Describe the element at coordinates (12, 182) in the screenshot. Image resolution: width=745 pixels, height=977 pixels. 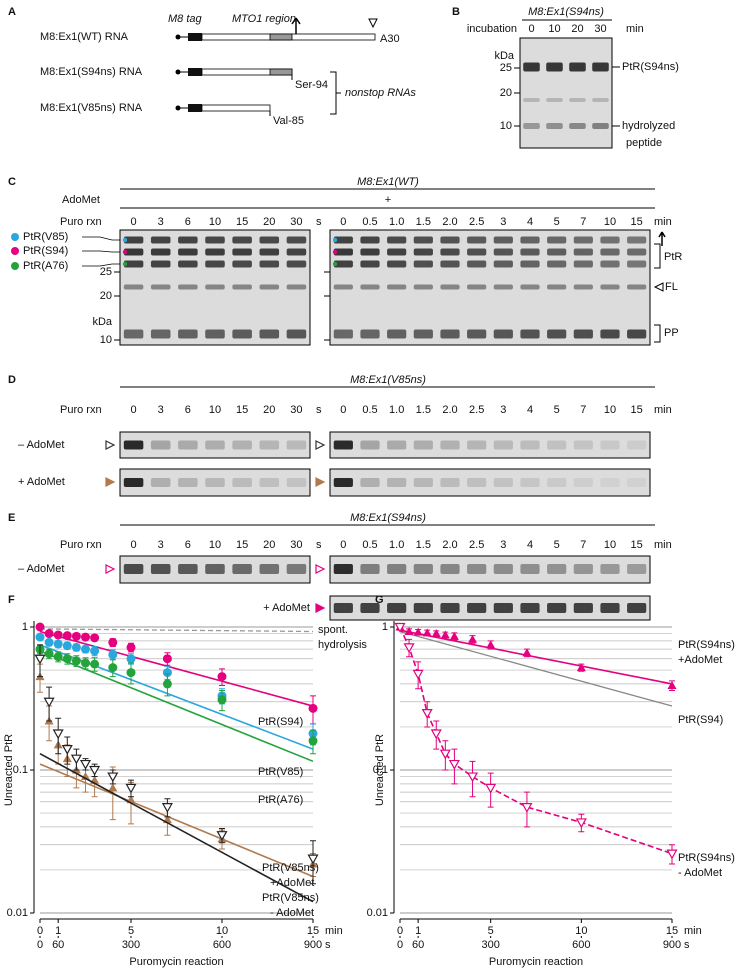
I see `panel-letter: C` at that location.